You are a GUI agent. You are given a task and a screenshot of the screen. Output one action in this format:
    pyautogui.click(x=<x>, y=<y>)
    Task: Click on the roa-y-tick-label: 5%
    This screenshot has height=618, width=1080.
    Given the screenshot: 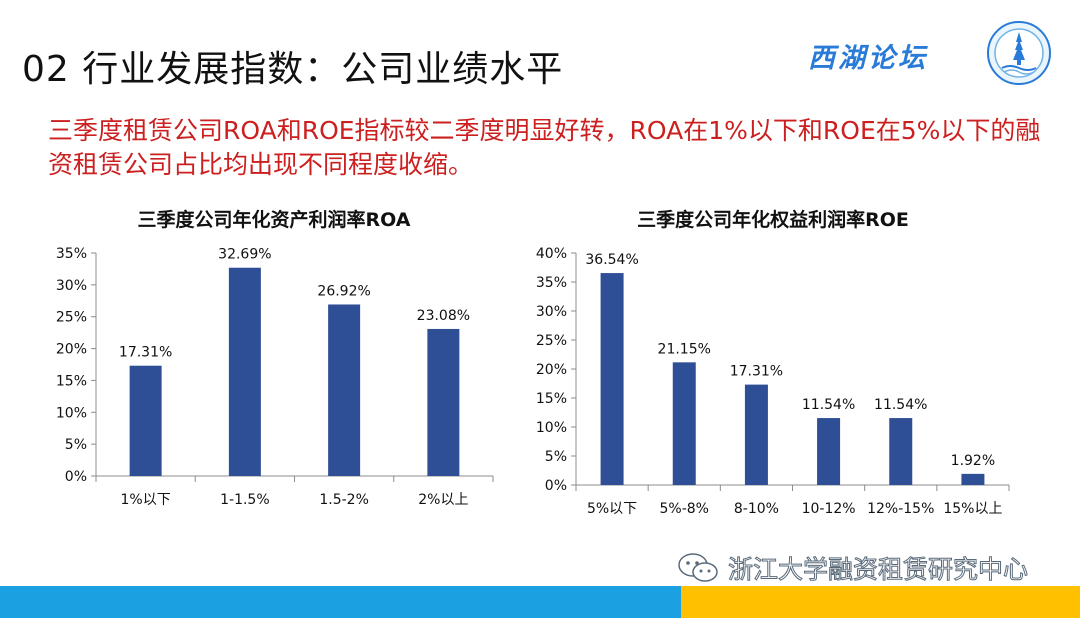 What is the action you would take?
    pyautogui.click(x=76, y=445)
    